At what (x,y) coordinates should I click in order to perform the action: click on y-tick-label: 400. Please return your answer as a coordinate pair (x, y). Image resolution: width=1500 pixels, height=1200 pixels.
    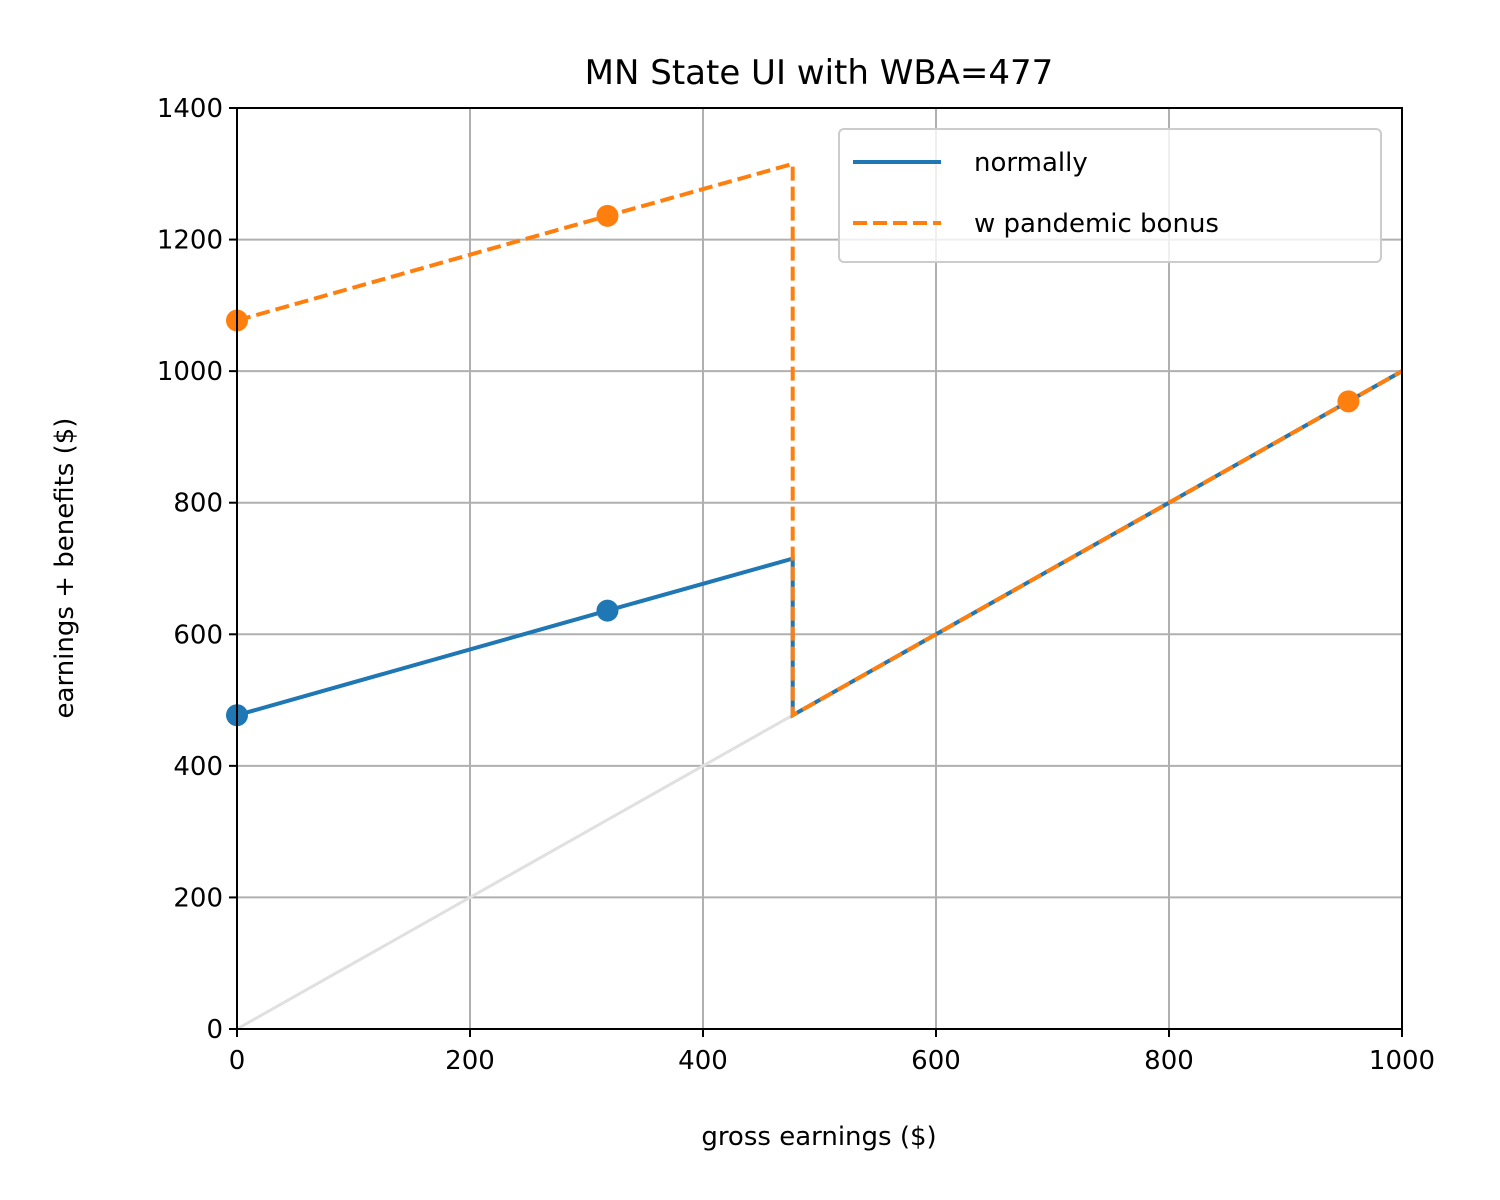
    Looking at the image, I should click on (198, 767).